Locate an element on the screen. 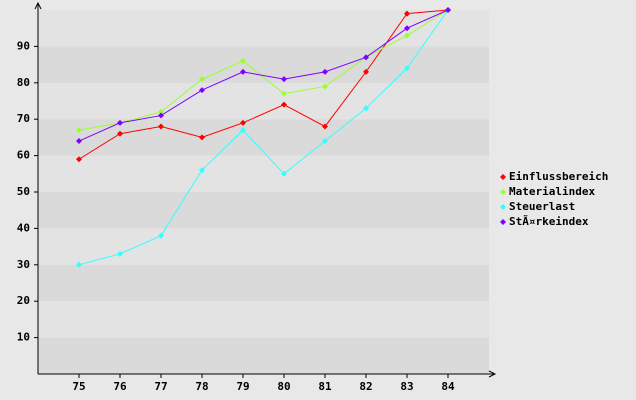 The height and width of the screenshot is (400, 636). legend-label: Einflussbereich is located at coordinates (558, 176).